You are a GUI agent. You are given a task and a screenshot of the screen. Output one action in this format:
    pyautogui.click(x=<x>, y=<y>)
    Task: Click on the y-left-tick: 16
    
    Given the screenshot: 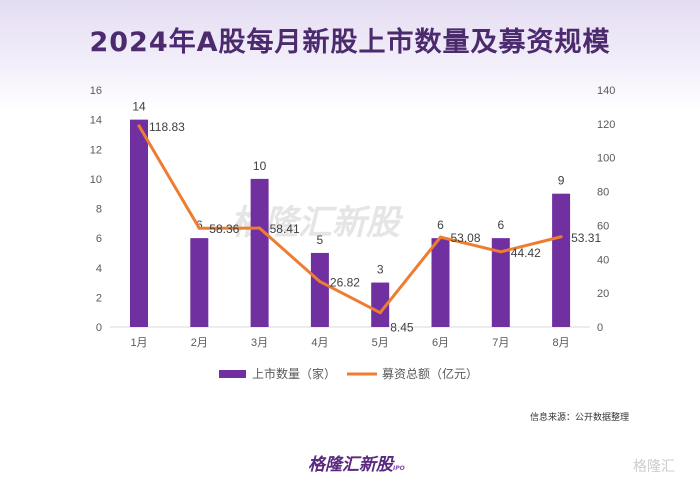 What is the action you would take?
    pyautogui.click(x=96, y=91)
    